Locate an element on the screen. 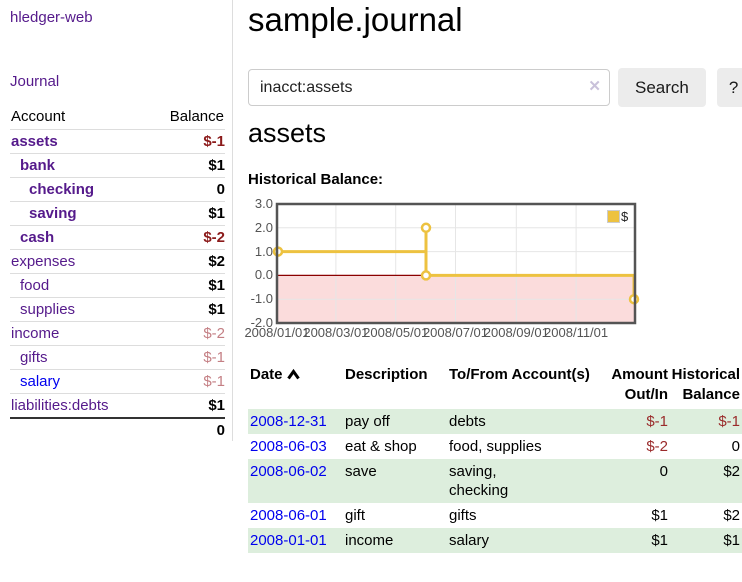  page-title: sample.journal is located at coordinates (355, 19).